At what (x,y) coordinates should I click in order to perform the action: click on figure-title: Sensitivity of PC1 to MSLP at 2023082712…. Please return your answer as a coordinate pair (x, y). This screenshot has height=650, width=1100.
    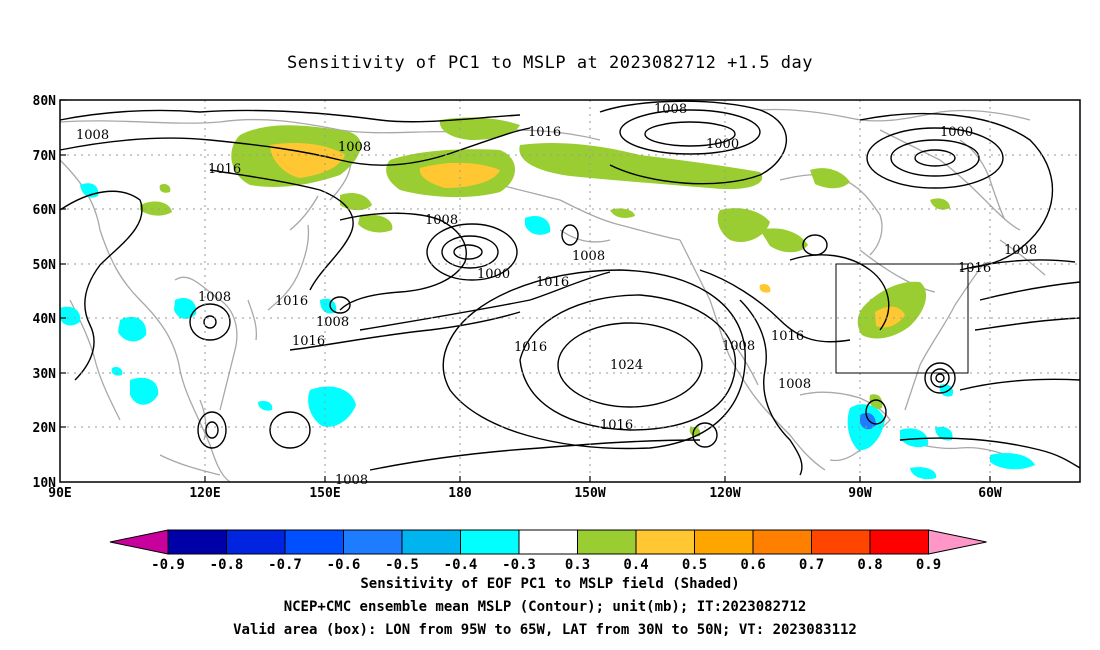
    Looking at the image, I should click on (550, 63).